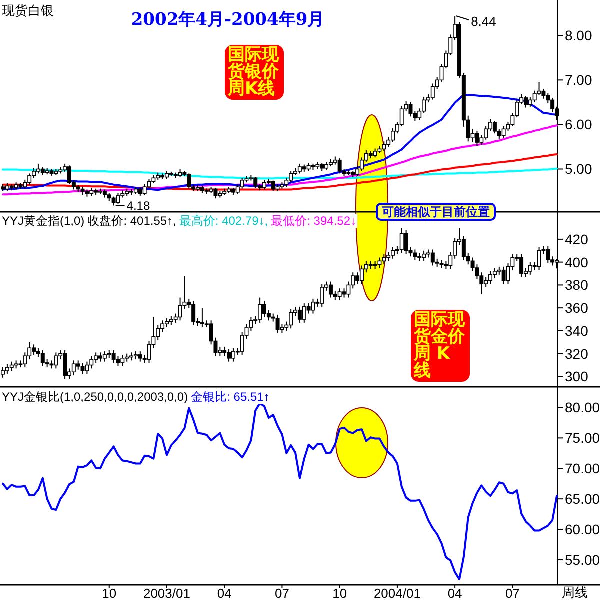  I want to click on y-tick-label: 340, so click(577, 330).